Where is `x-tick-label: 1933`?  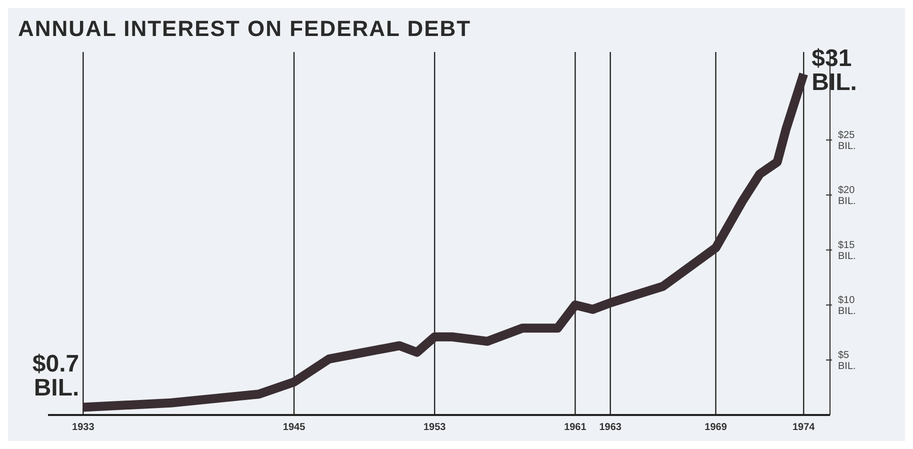 x-tick-label: 1933 is located at coordinates (83, 427).